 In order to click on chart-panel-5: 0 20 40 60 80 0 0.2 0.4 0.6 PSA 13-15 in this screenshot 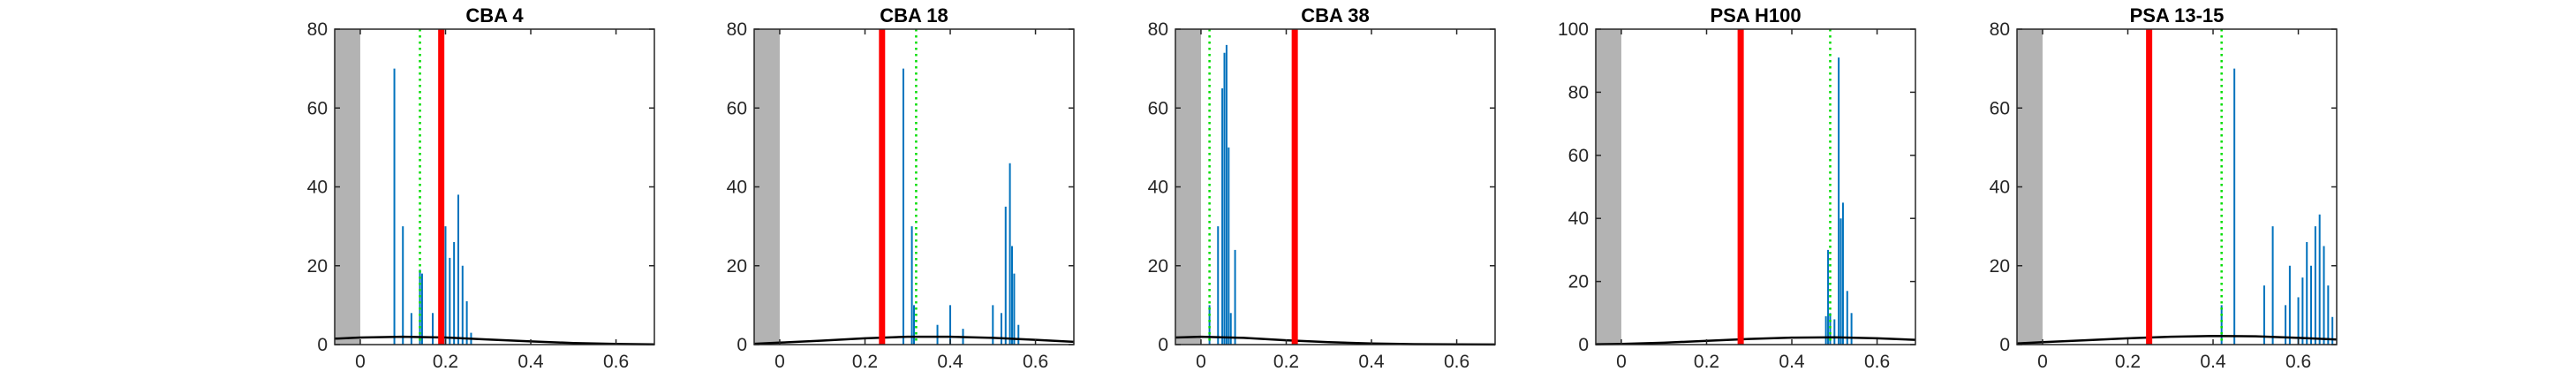, I will do `click(2164, 188)`.